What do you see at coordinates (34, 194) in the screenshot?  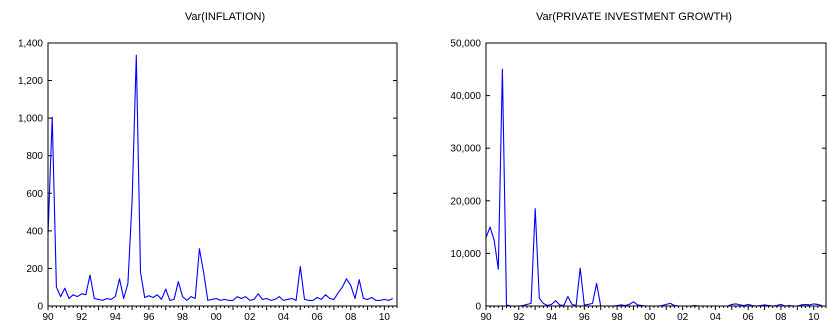 I see `y-tick-label: 600` at bounding box center [34, 194].